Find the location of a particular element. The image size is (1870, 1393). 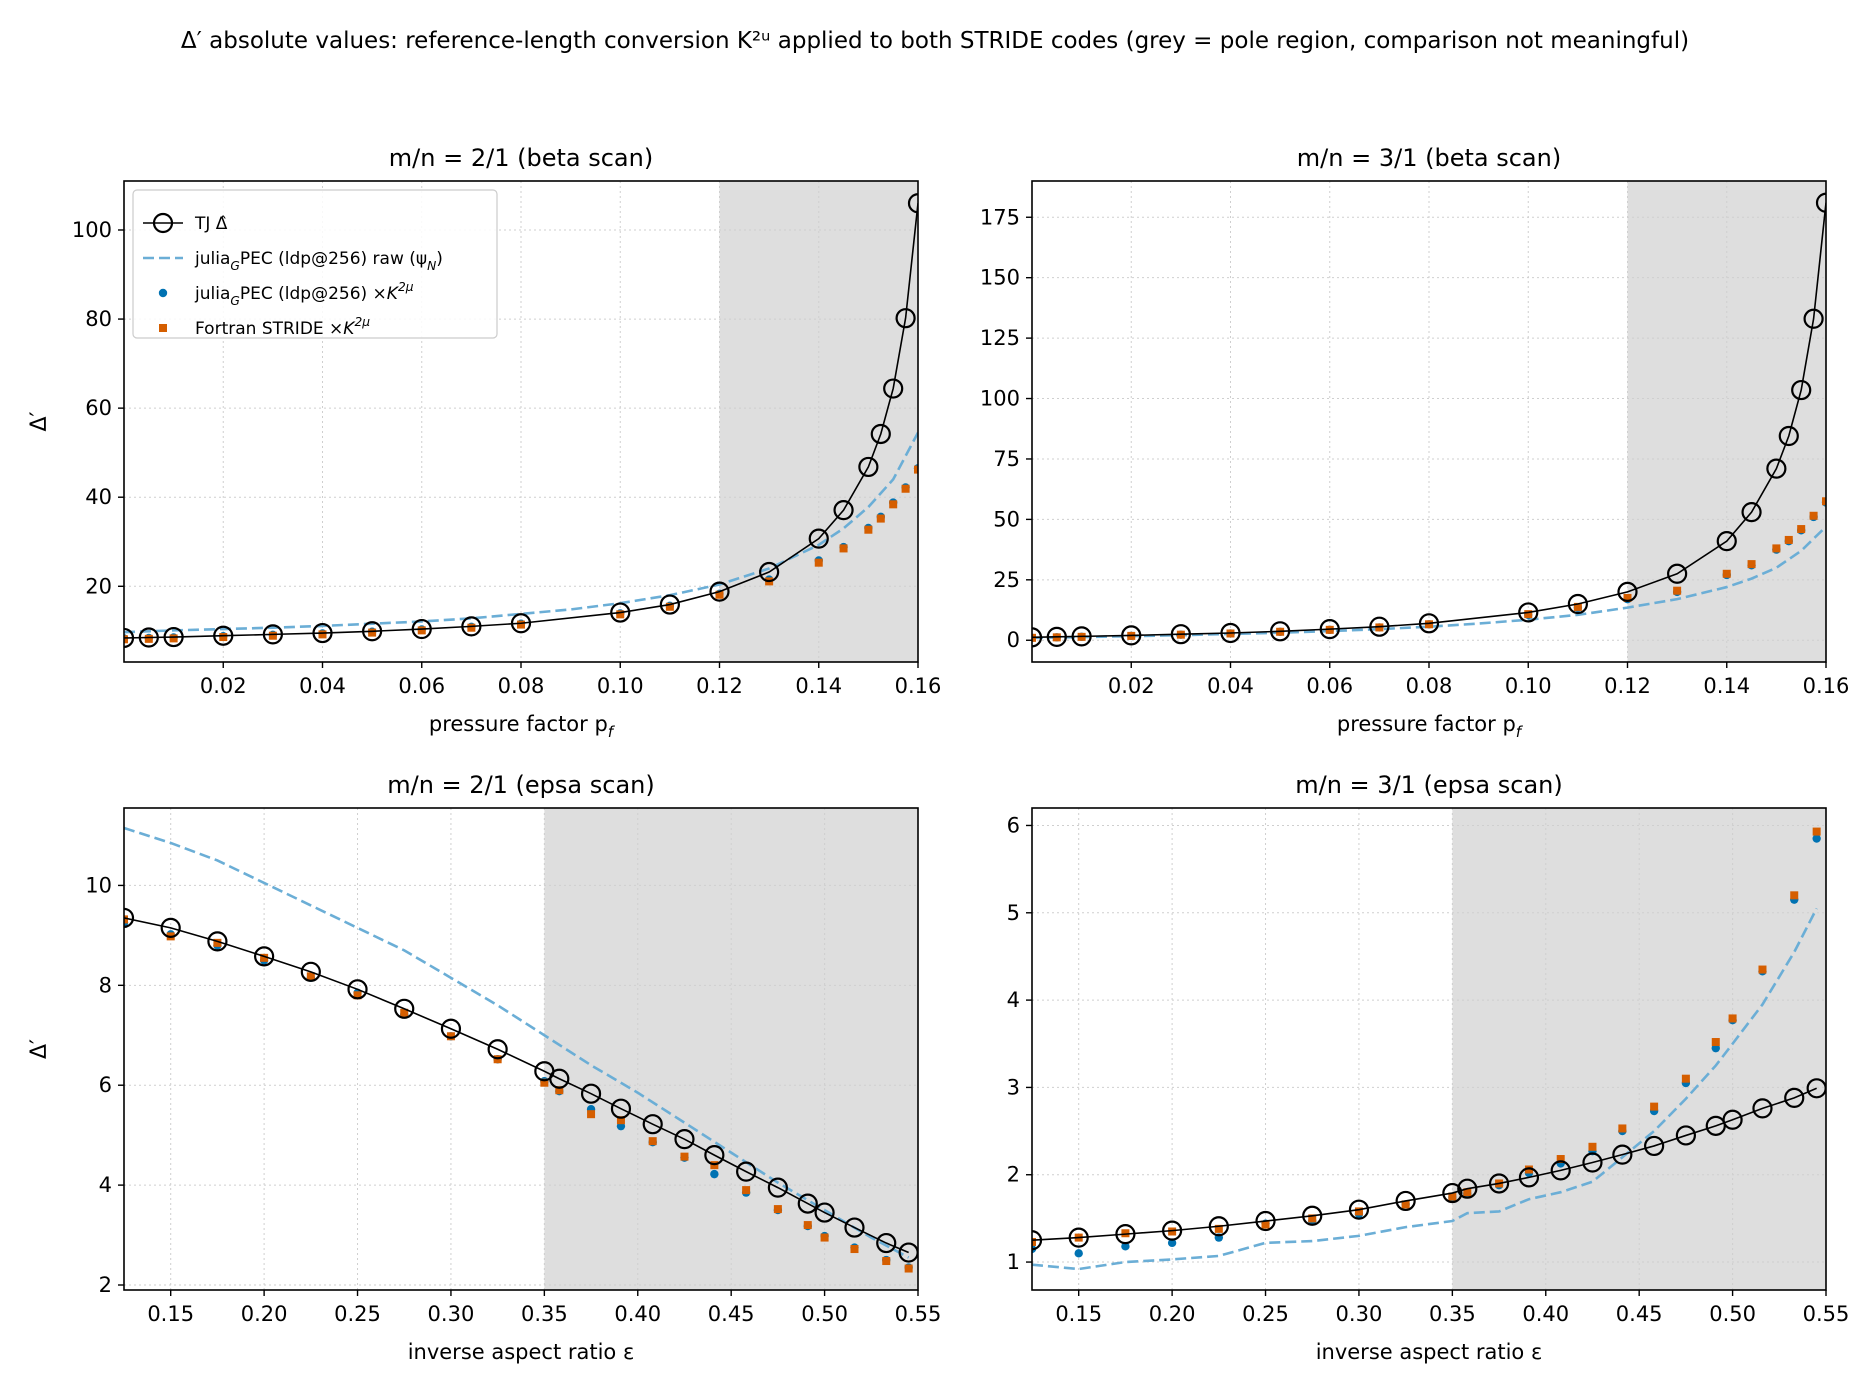

y-tick-label: 100 is located at coordinates (92, 230).